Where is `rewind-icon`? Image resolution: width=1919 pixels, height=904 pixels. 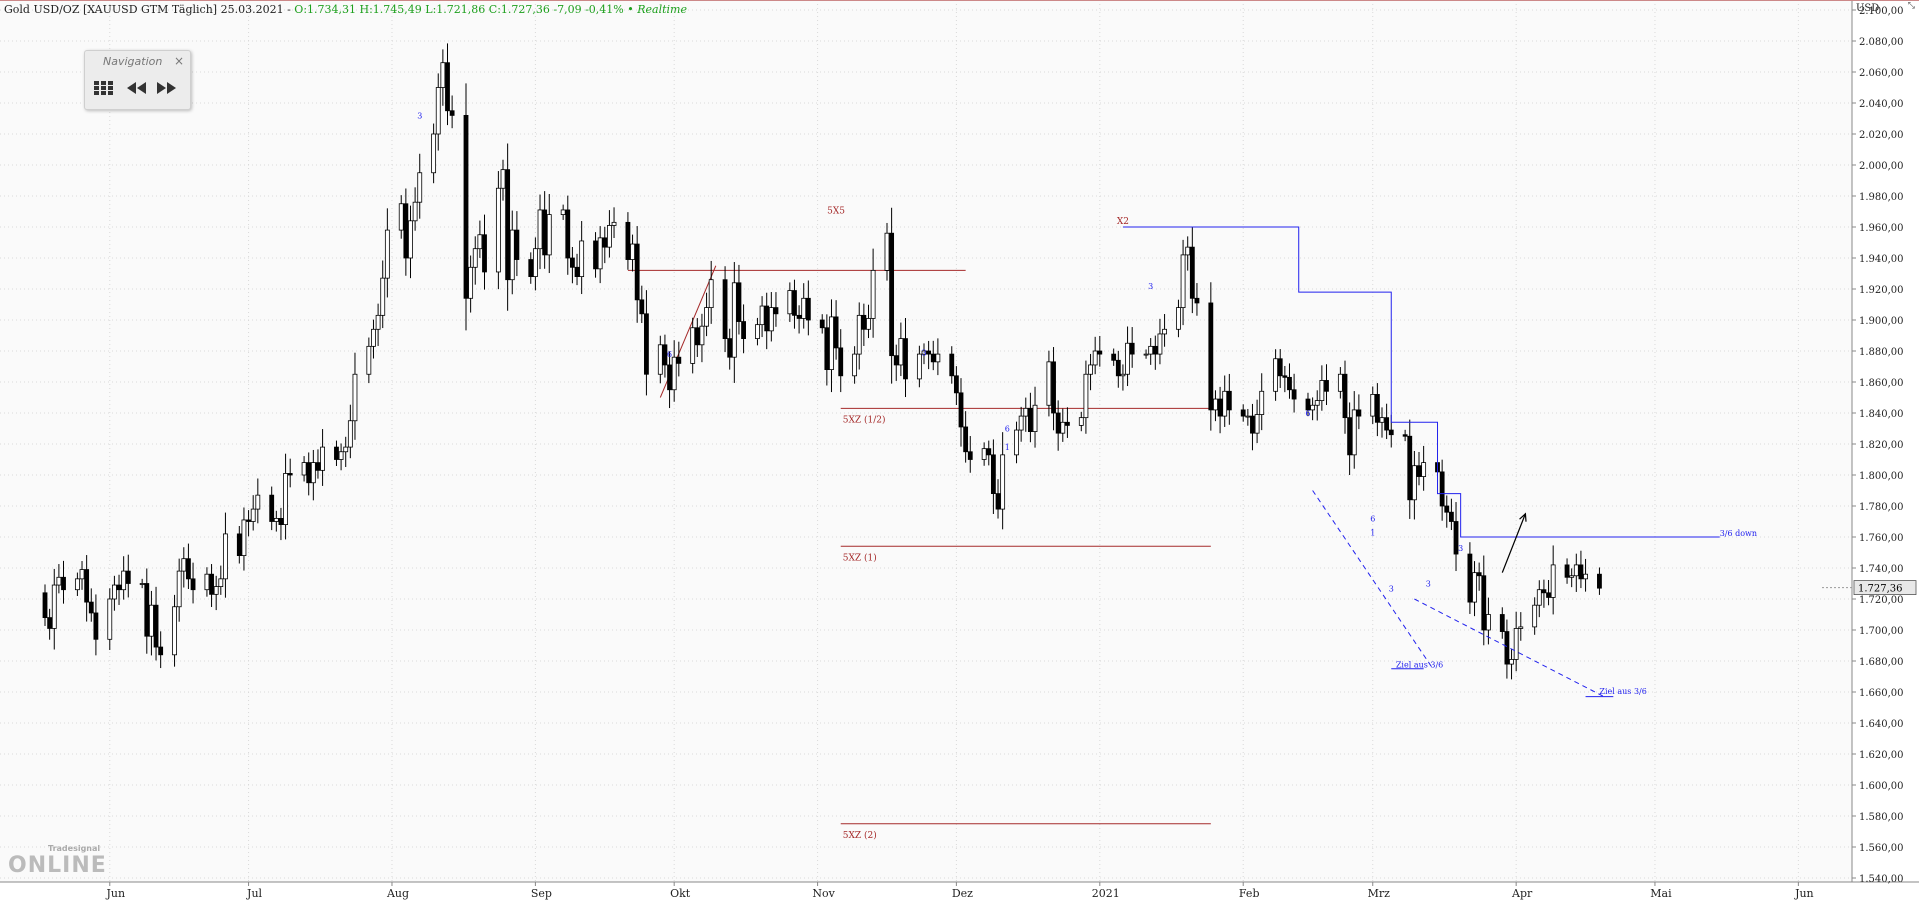
rewind-icon is located at coordinates (137, 89).